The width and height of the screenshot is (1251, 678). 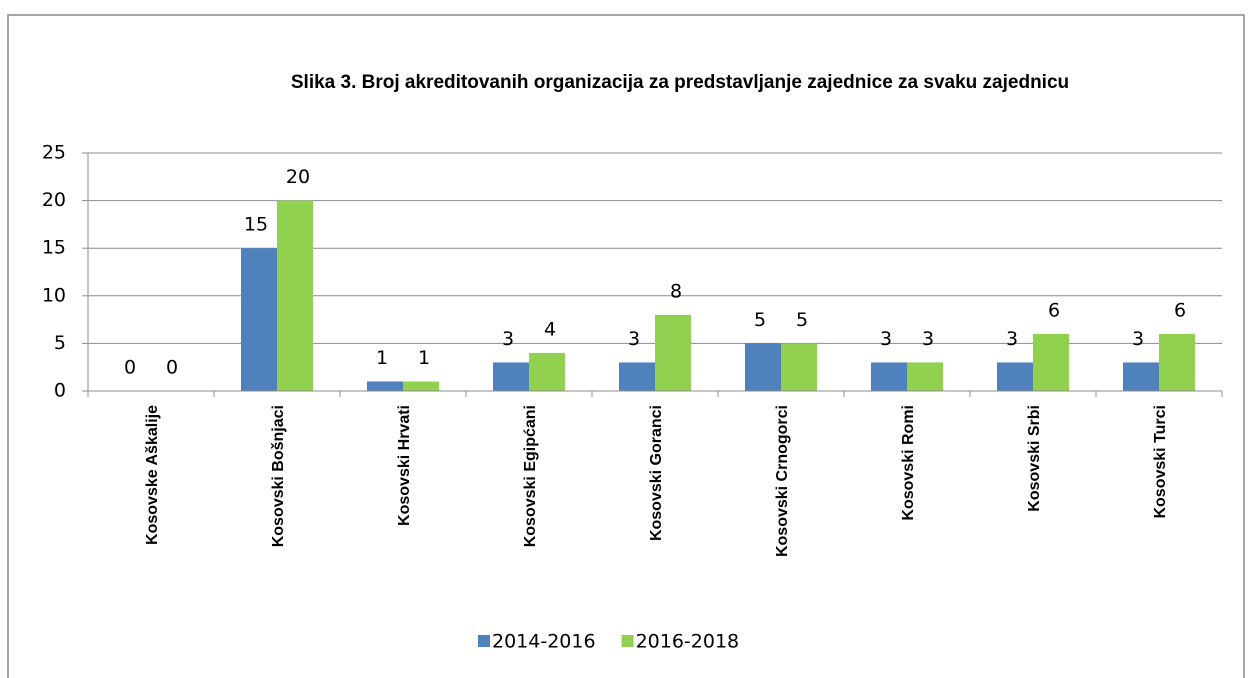 What do you see at coordinates (152, 475) in the screenshot?
I see `x-tick-label: Kosovske Aškalije` at bounding box center [152, 475].